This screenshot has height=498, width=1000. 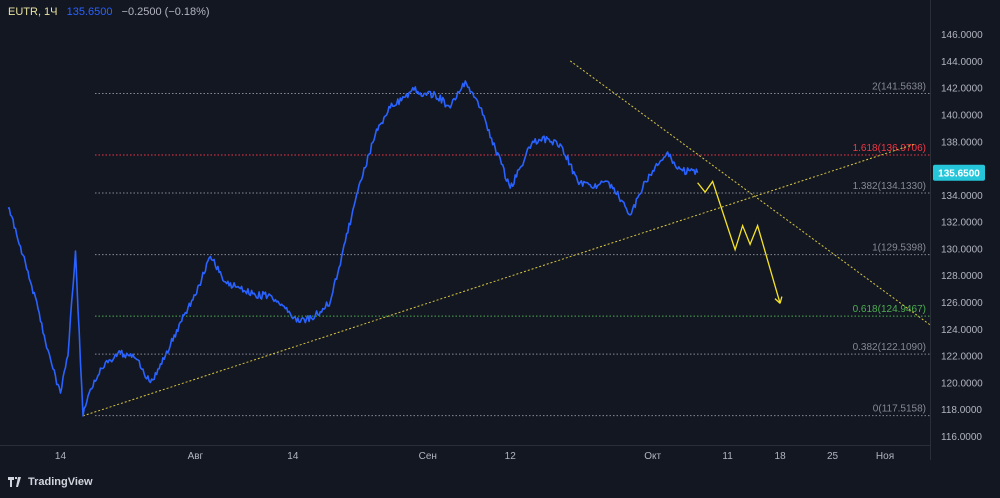 What do you see at coordinates (60, 482) in the screenshot?
I see `watermark-label: TradingView` at bounding box center [60, 482].